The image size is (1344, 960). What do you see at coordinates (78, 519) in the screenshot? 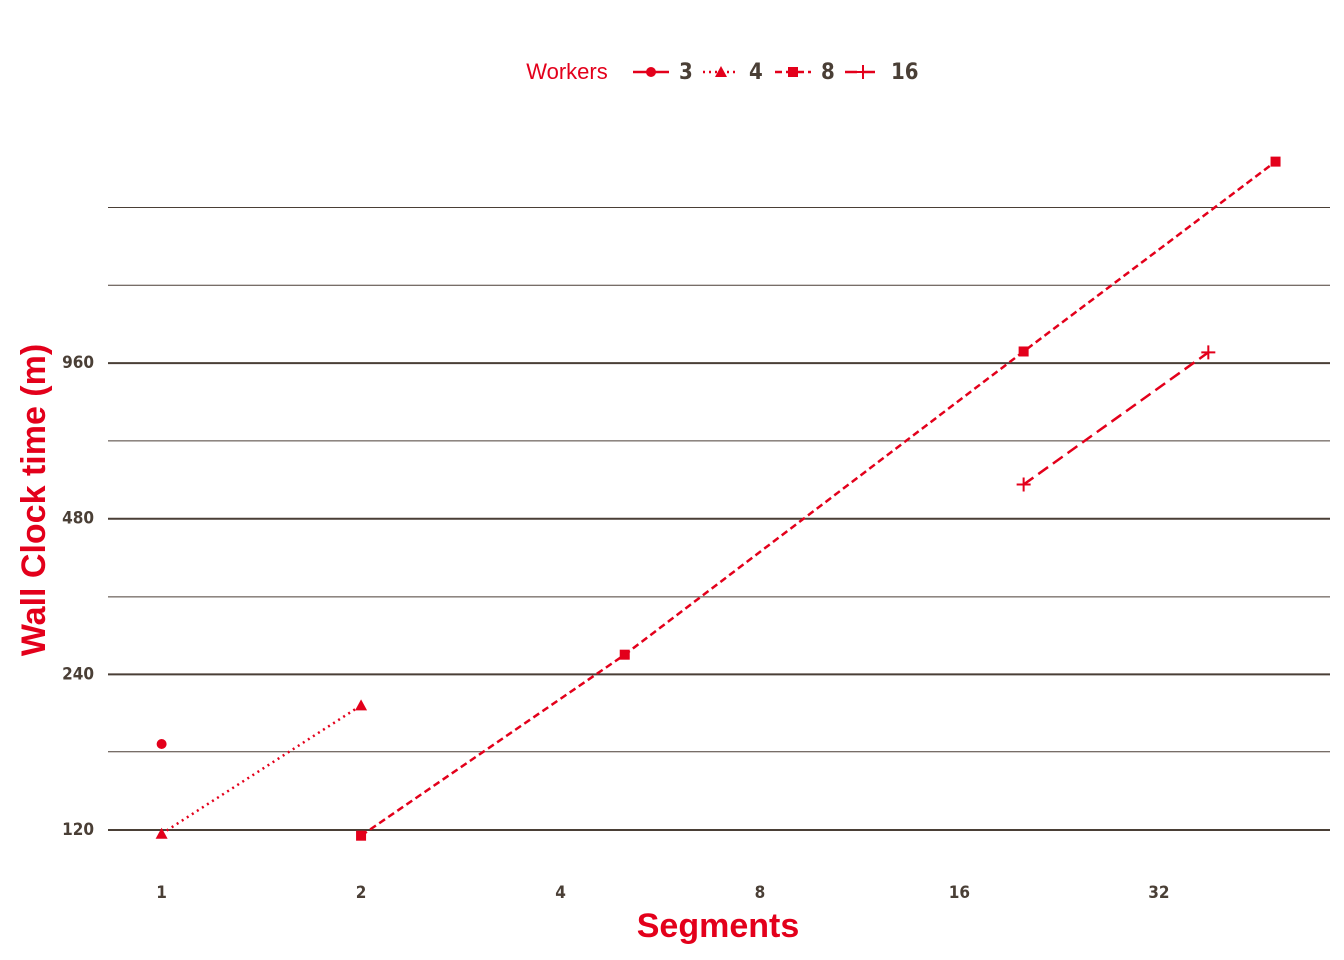
I see `y-tick-label: 480` at bounding box center [78, 519].